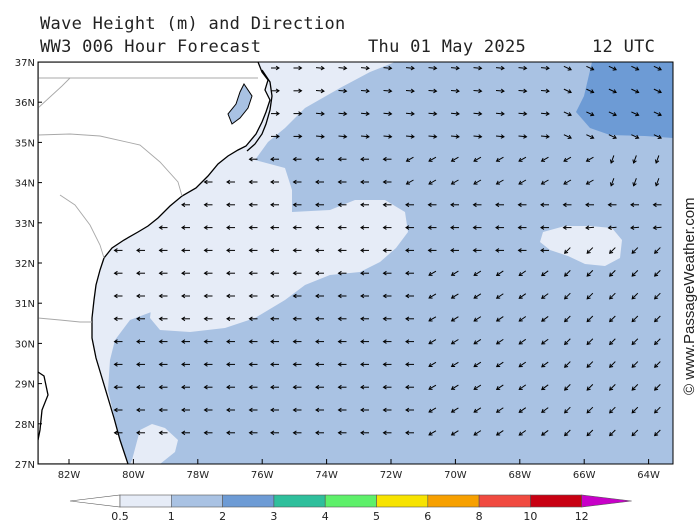 This screenshot has height=525, width=700. Describe the element at coordinates (25, 224) in the screenshot. I see `lat-label: 33N` at that location.